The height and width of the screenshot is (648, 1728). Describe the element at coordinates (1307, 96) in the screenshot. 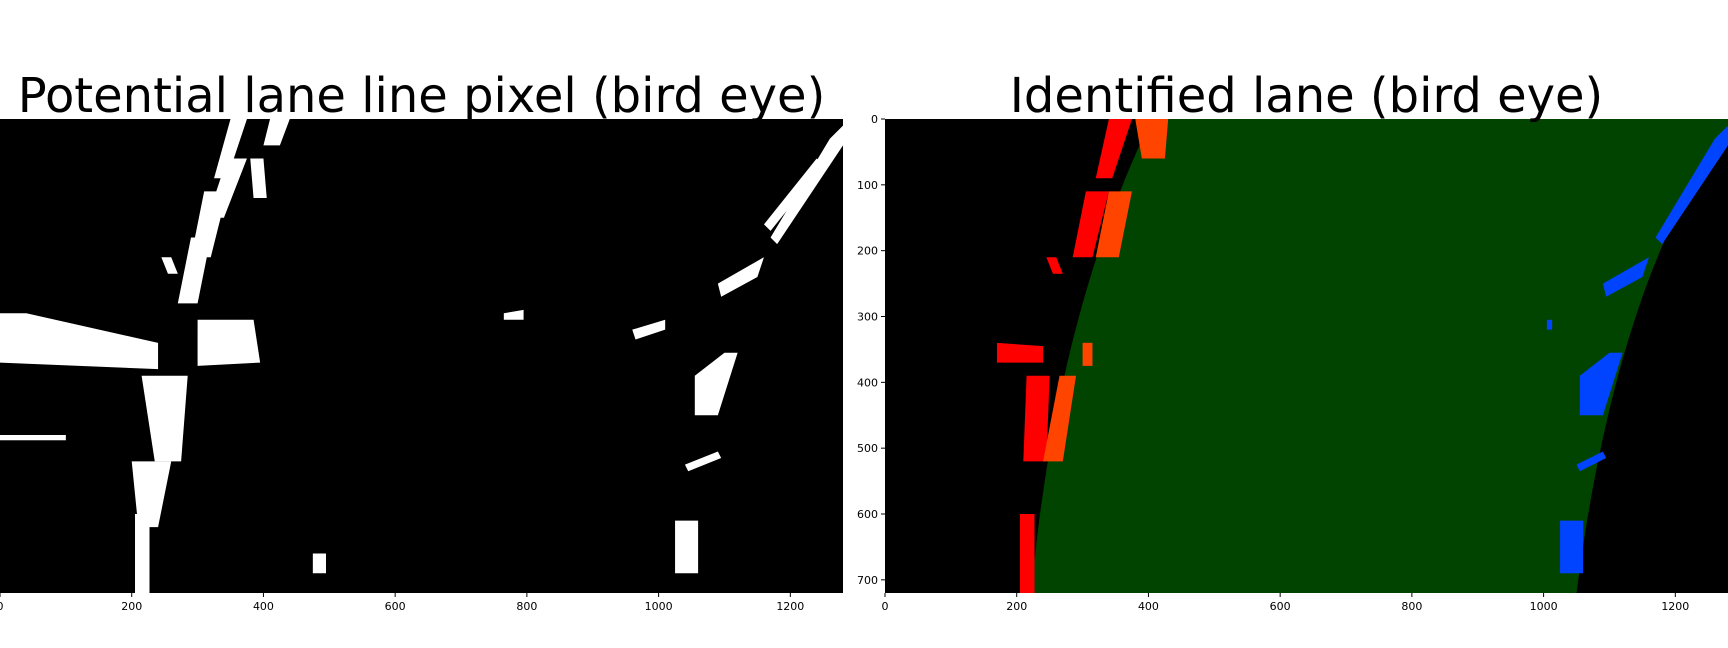

I see `subplot-title: Identified lane (bird eye)` at that location.